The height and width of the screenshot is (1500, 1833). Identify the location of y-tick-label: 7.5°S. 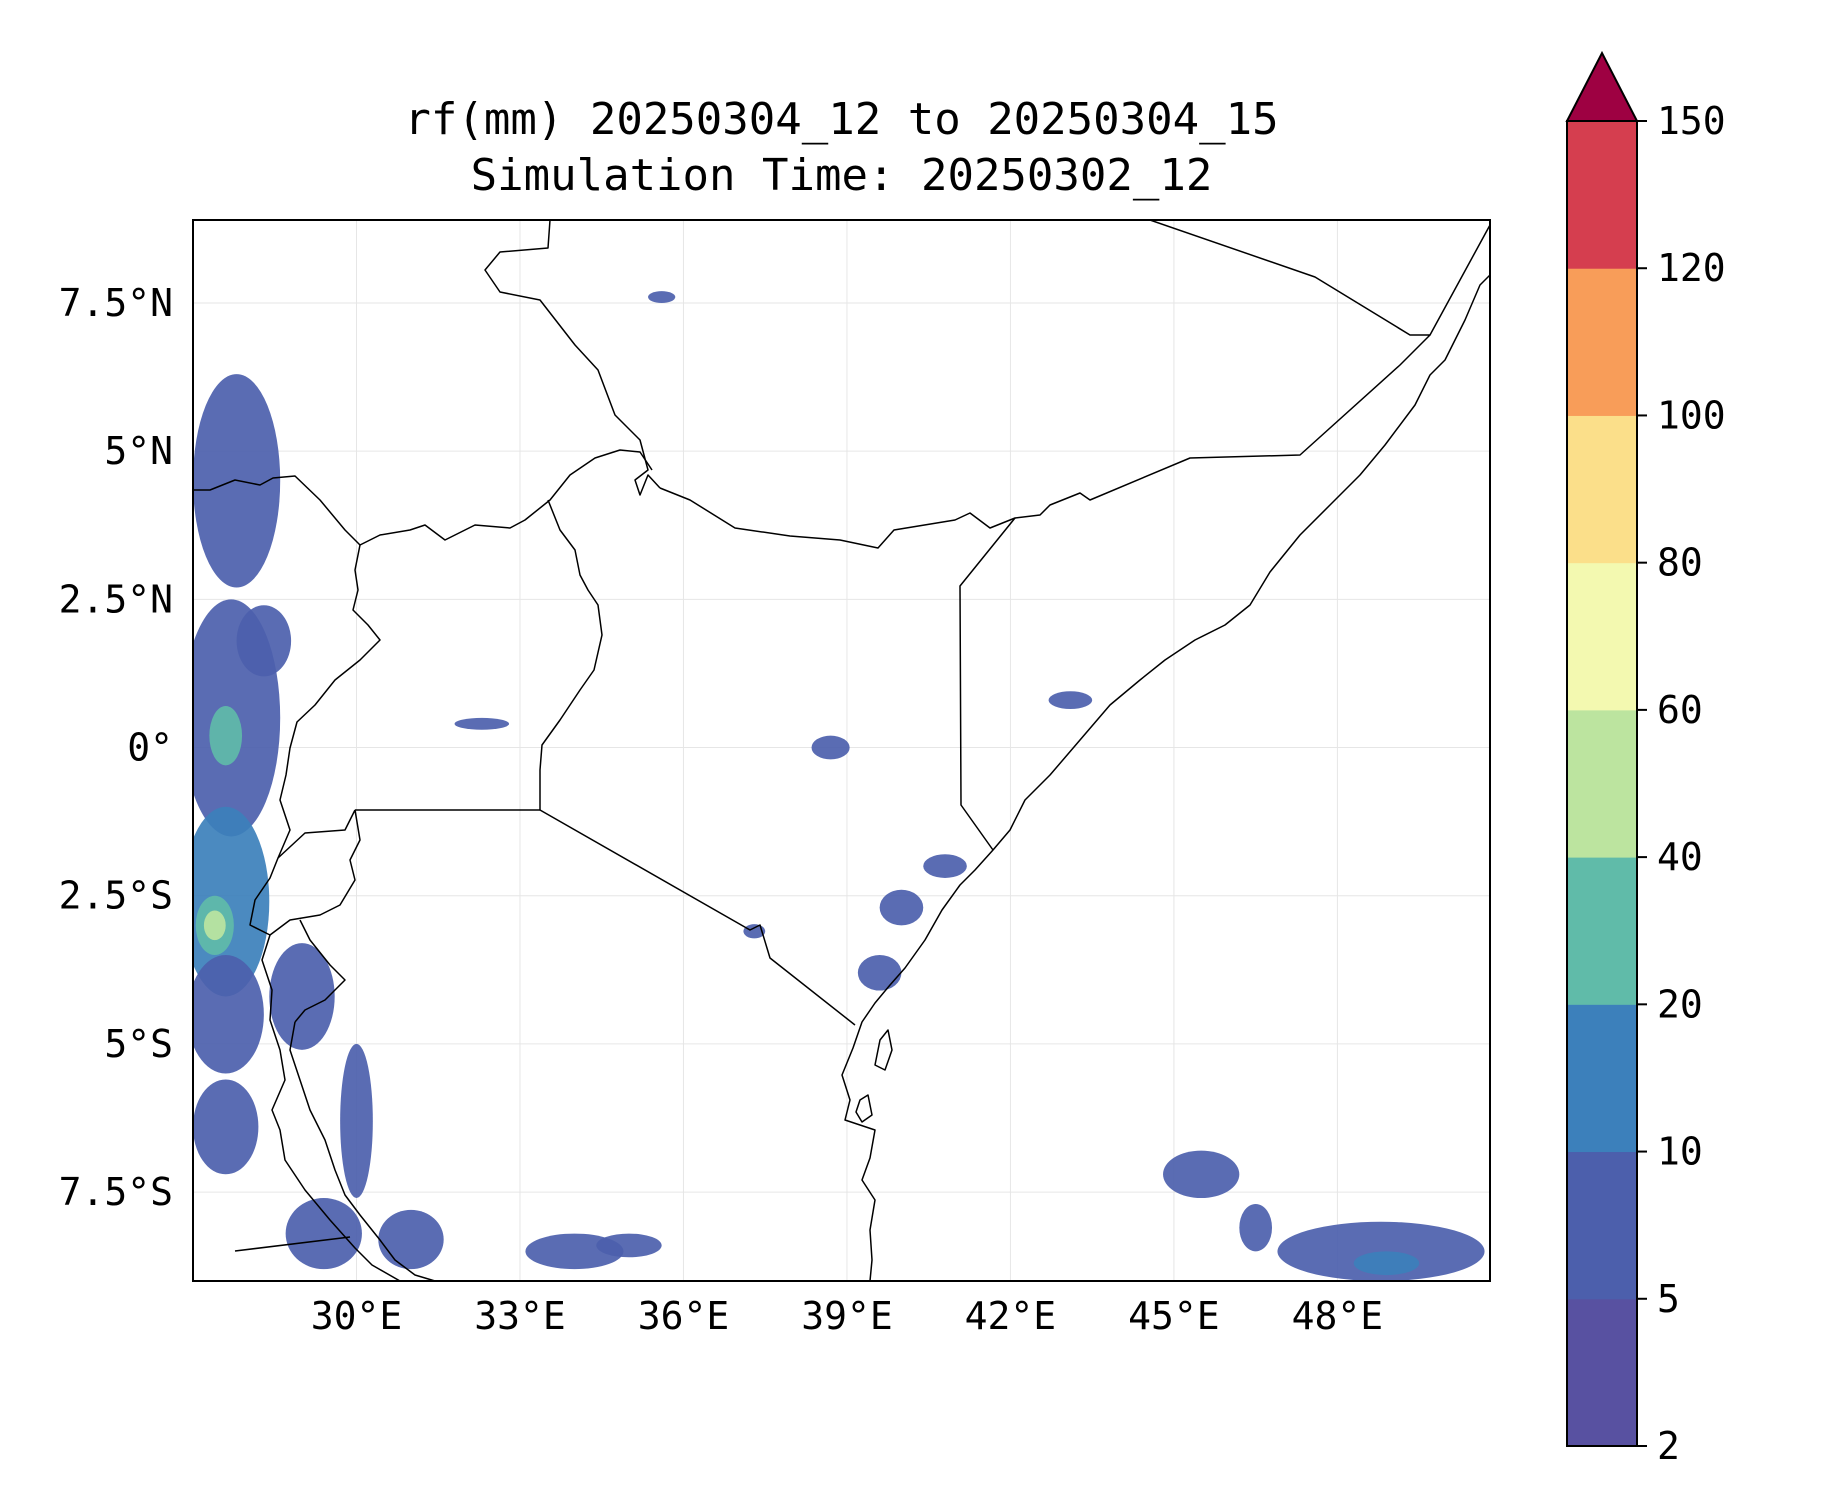
(116, 1192).